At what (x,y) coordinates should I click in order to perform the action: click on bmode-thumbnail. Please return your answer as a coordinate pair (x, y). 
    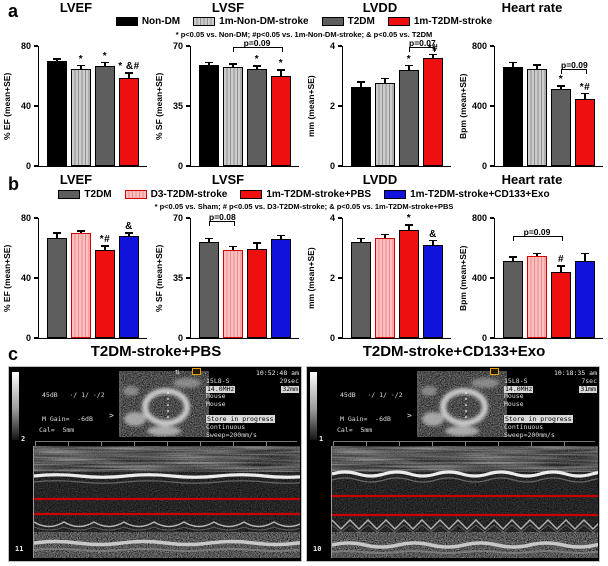
    Looking at the image, I should click on (164, 404).